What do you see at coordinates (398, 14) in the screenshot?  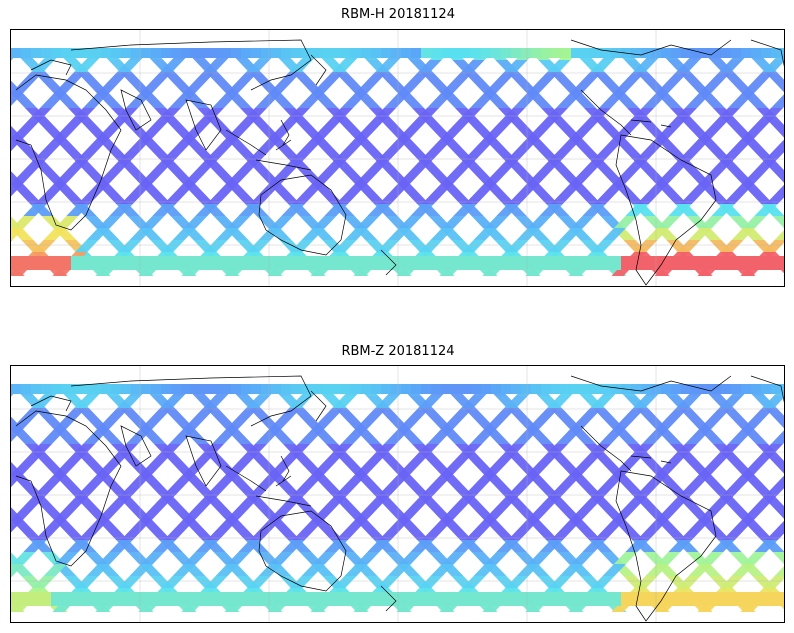 I see `panel-title-top: RBM-H 20181124` at bounding box center [398, 14].